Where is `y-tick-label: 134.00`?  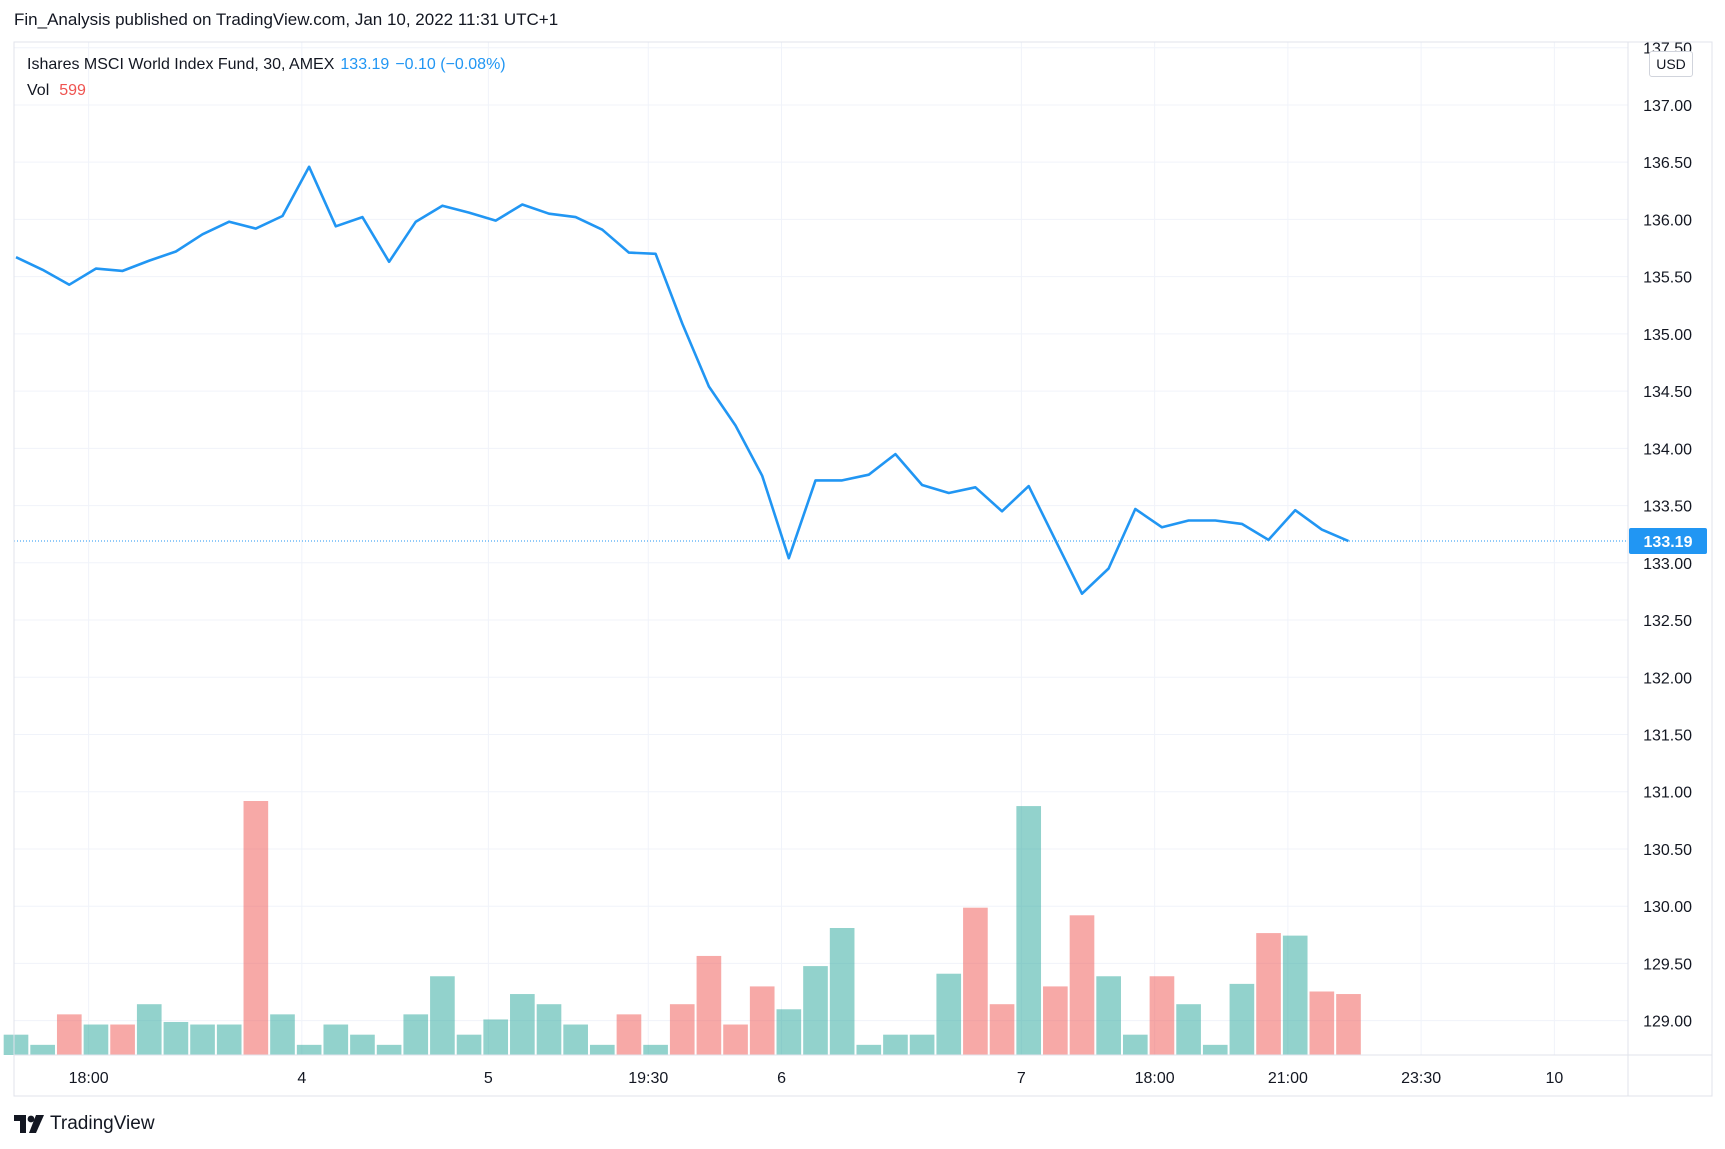
y-tick-label: 134.00 is located at coordinates (1667, 449).